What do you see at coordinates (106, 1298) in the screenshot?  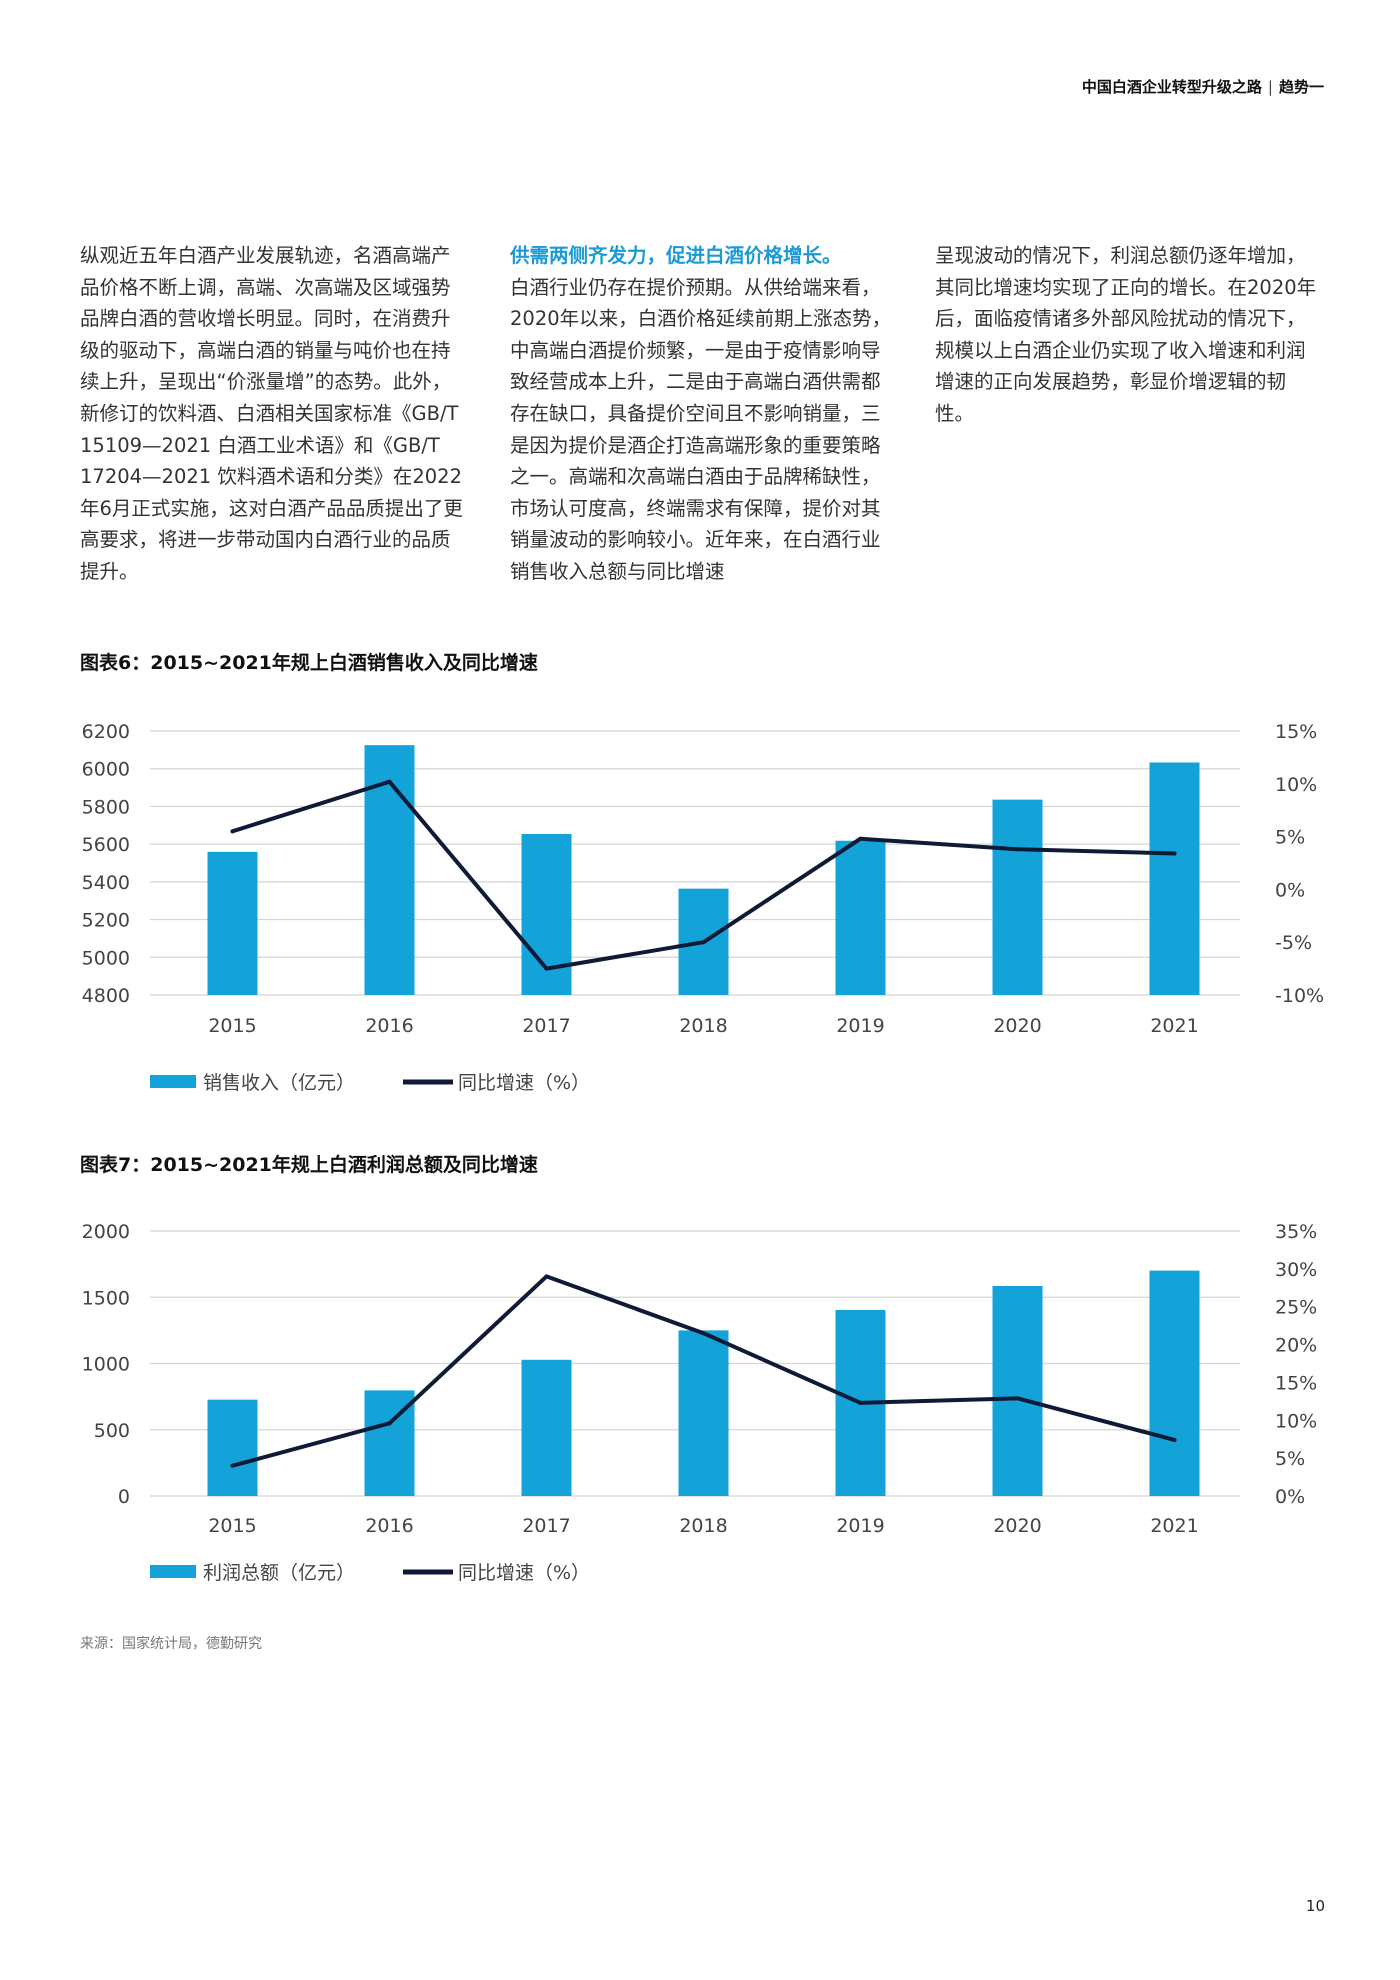 I see `y-tick-label-left: 1500` at bounding box center [106, 1298].